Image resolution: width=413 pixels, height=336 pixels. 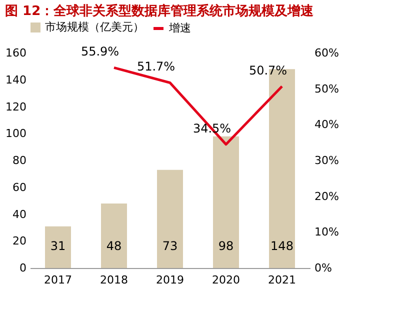 I want to click on data-label: 98, so click(x=226, y=246).